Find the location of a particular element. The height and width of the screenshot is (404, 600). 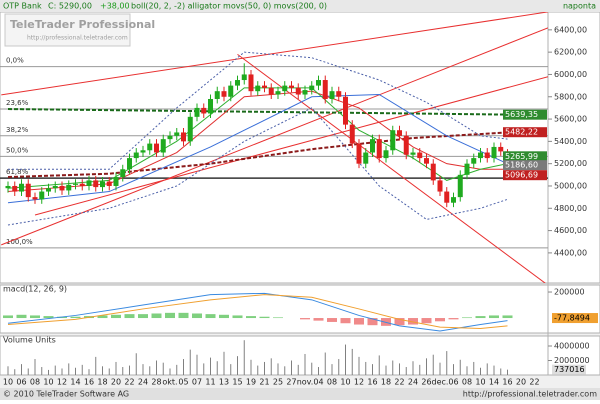

period: naponta is located at coordinates (579, 6).